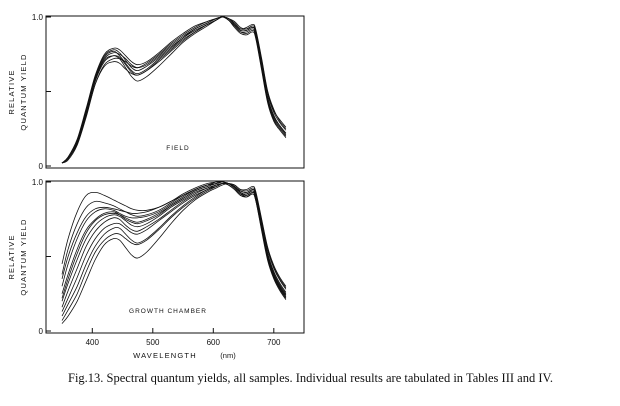 The image size is (620, 406). Describe the element at coordinates (153, 342) in the screenshot. I see `x-tick-label: 500` at that location.